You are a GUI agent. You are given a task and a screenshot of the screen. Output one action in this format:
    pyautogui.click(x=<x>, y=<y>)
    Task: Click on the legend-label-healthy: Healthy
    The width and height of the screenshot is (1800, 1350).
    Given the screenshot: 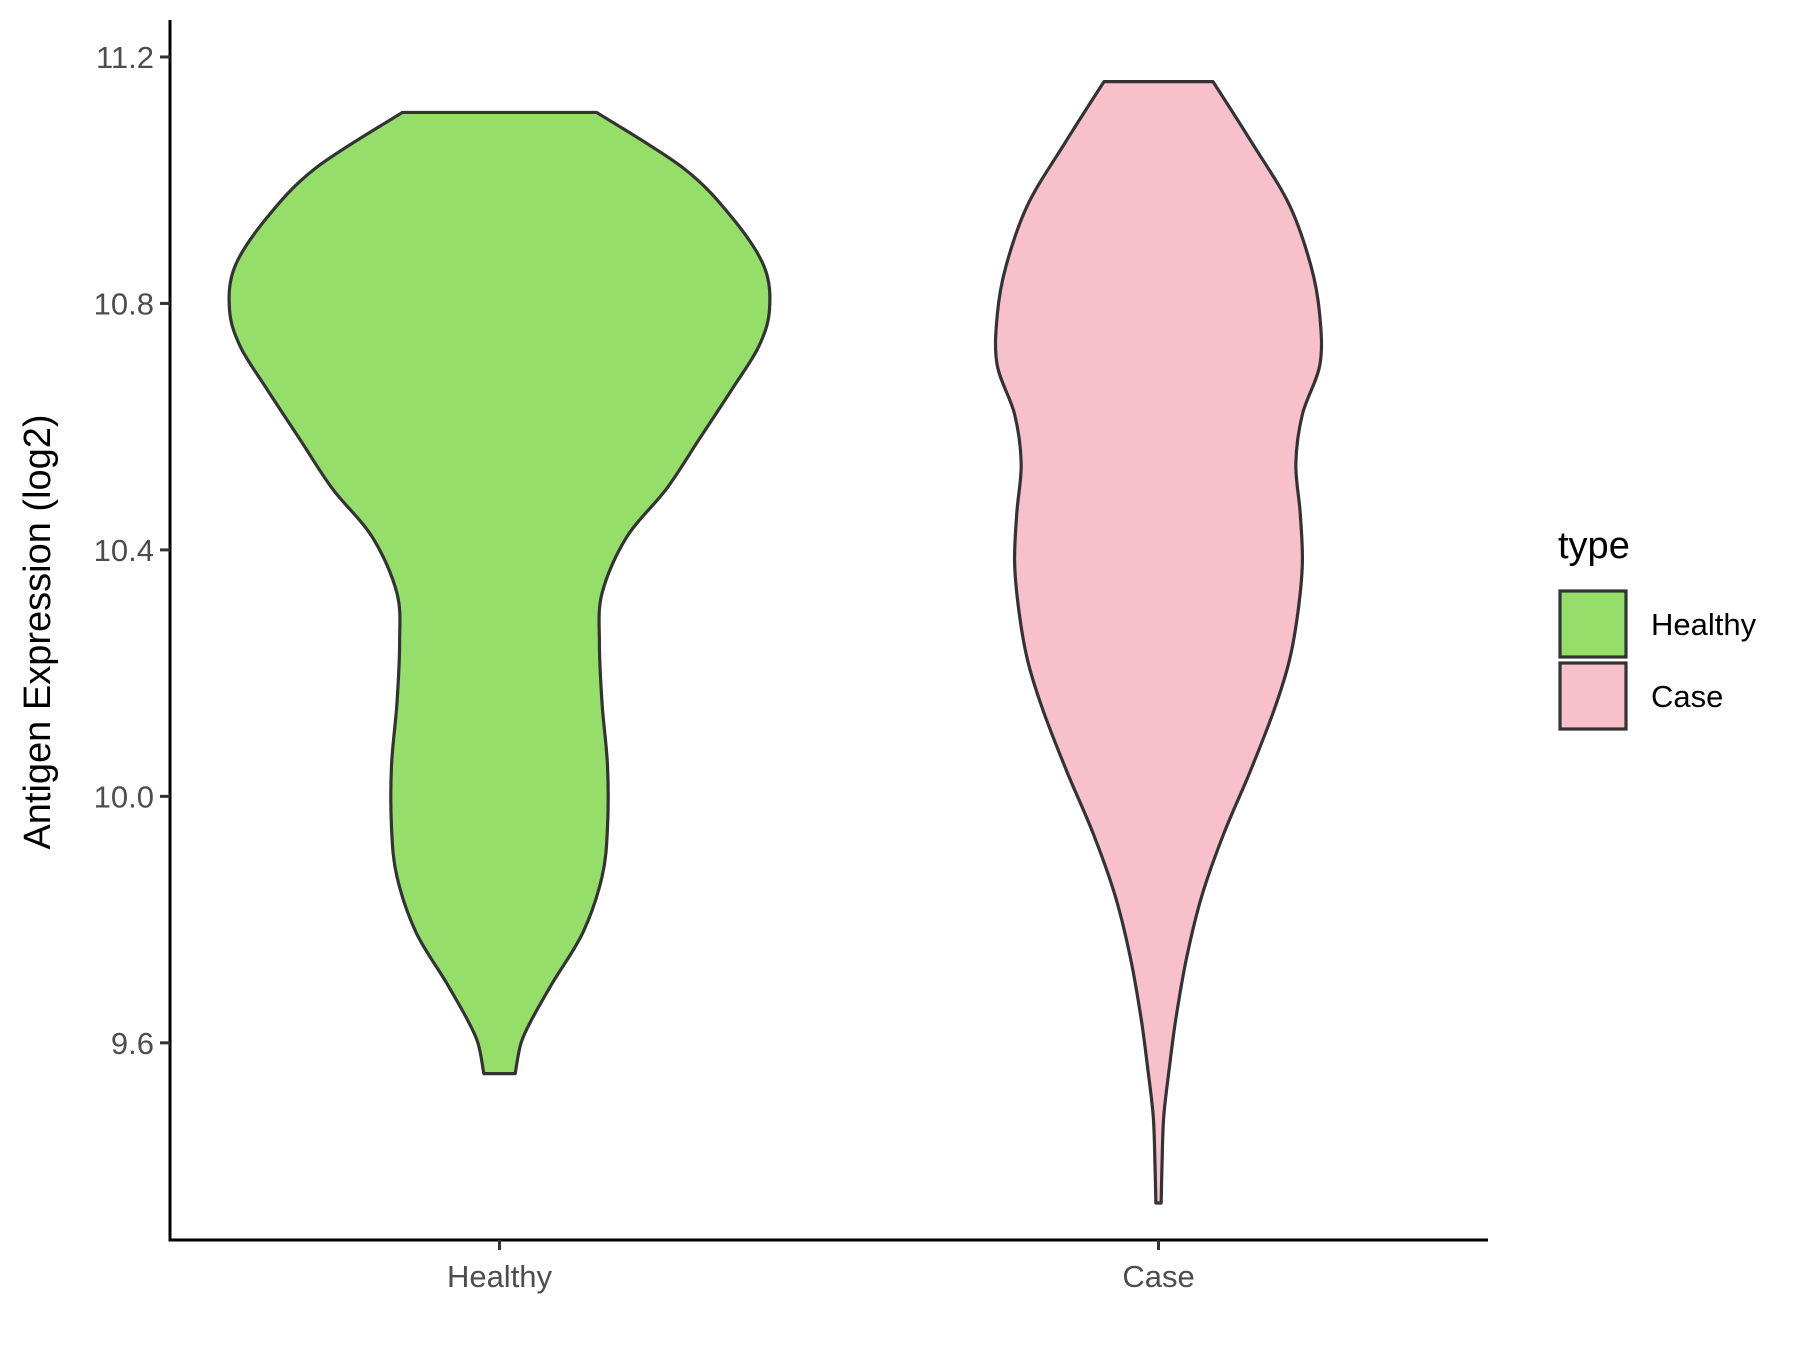 What is the action you would take?
    pyautogui.click(x=1704, y=624)
    